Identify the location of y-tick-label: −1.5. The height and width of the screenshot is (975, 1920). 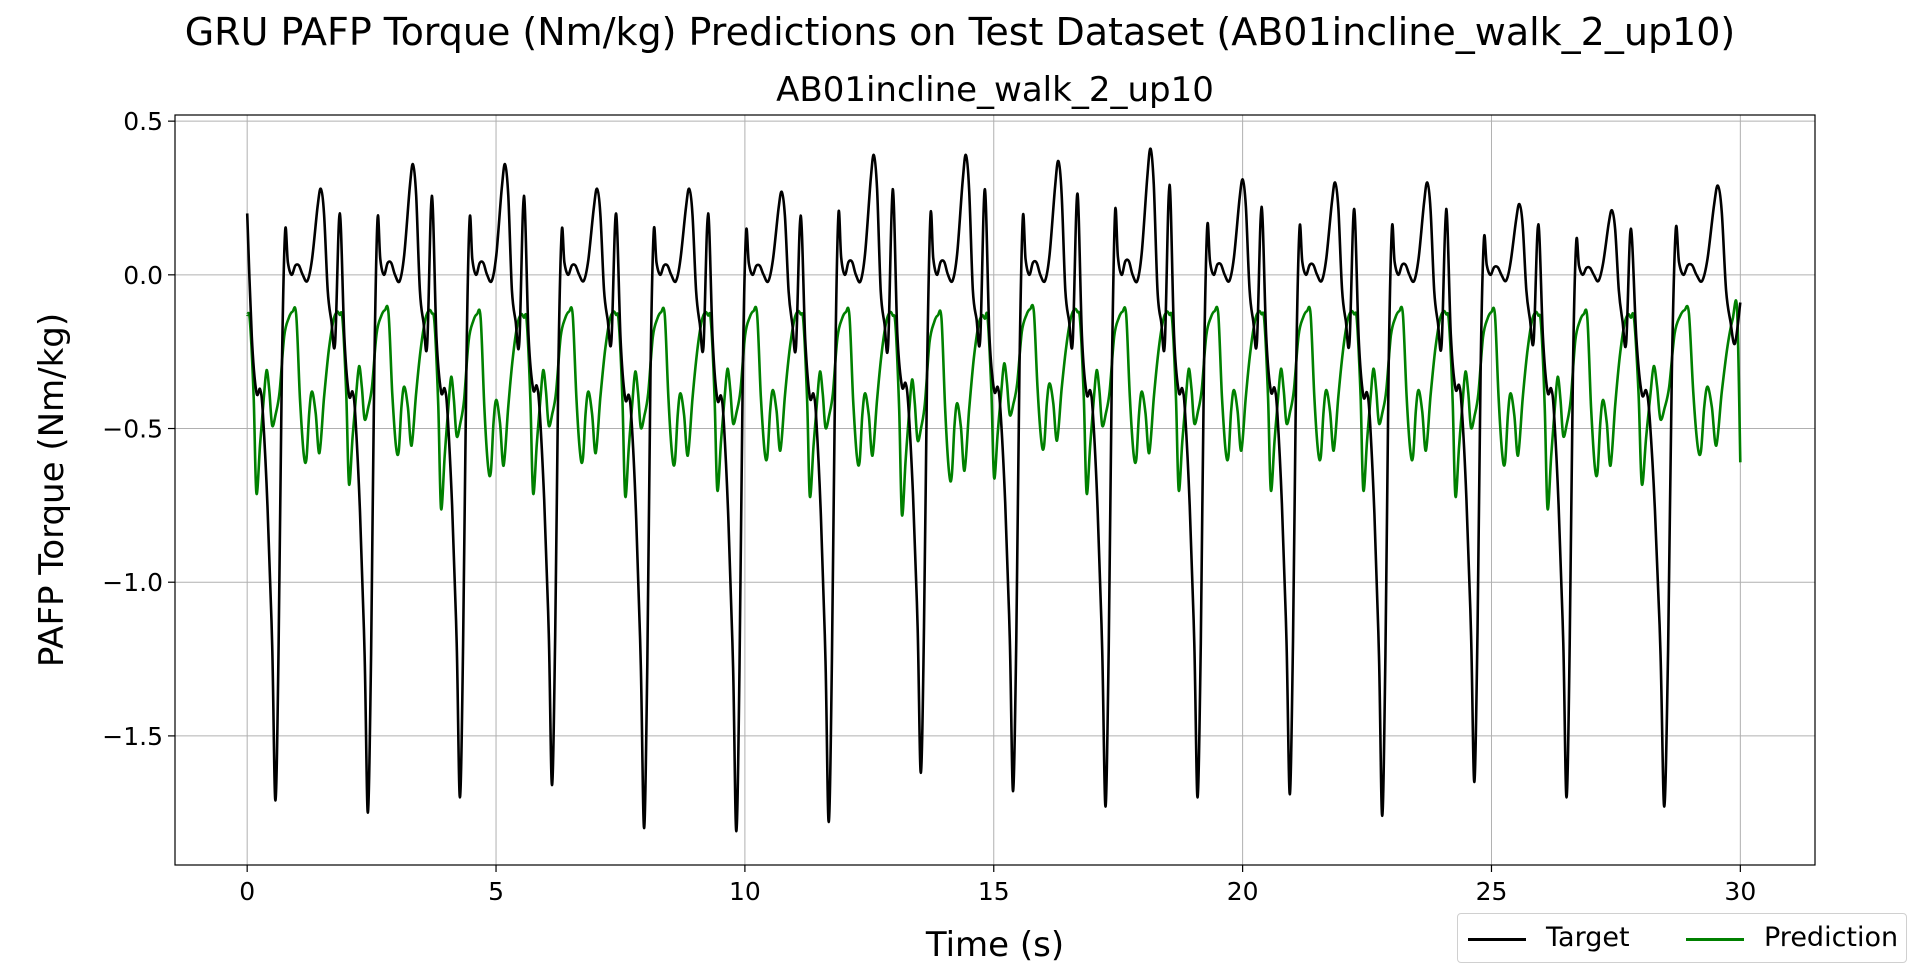
(132, 736).